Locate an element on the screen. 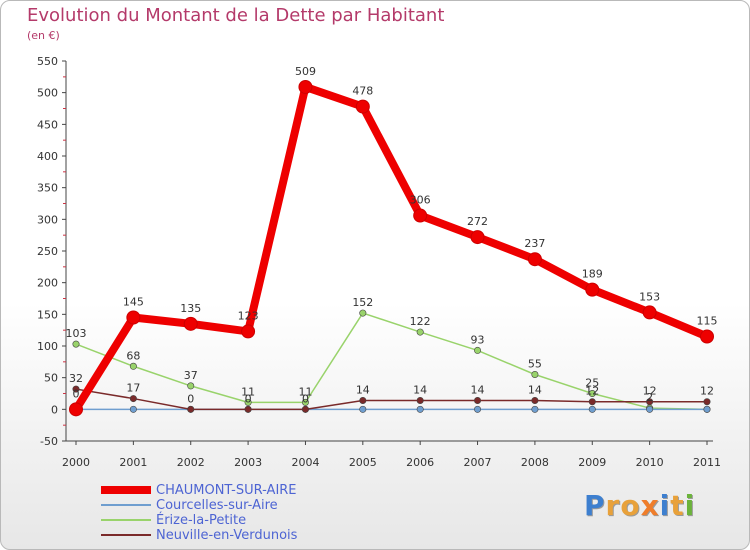  logo-letter: i is located at coordinates (665, 505).